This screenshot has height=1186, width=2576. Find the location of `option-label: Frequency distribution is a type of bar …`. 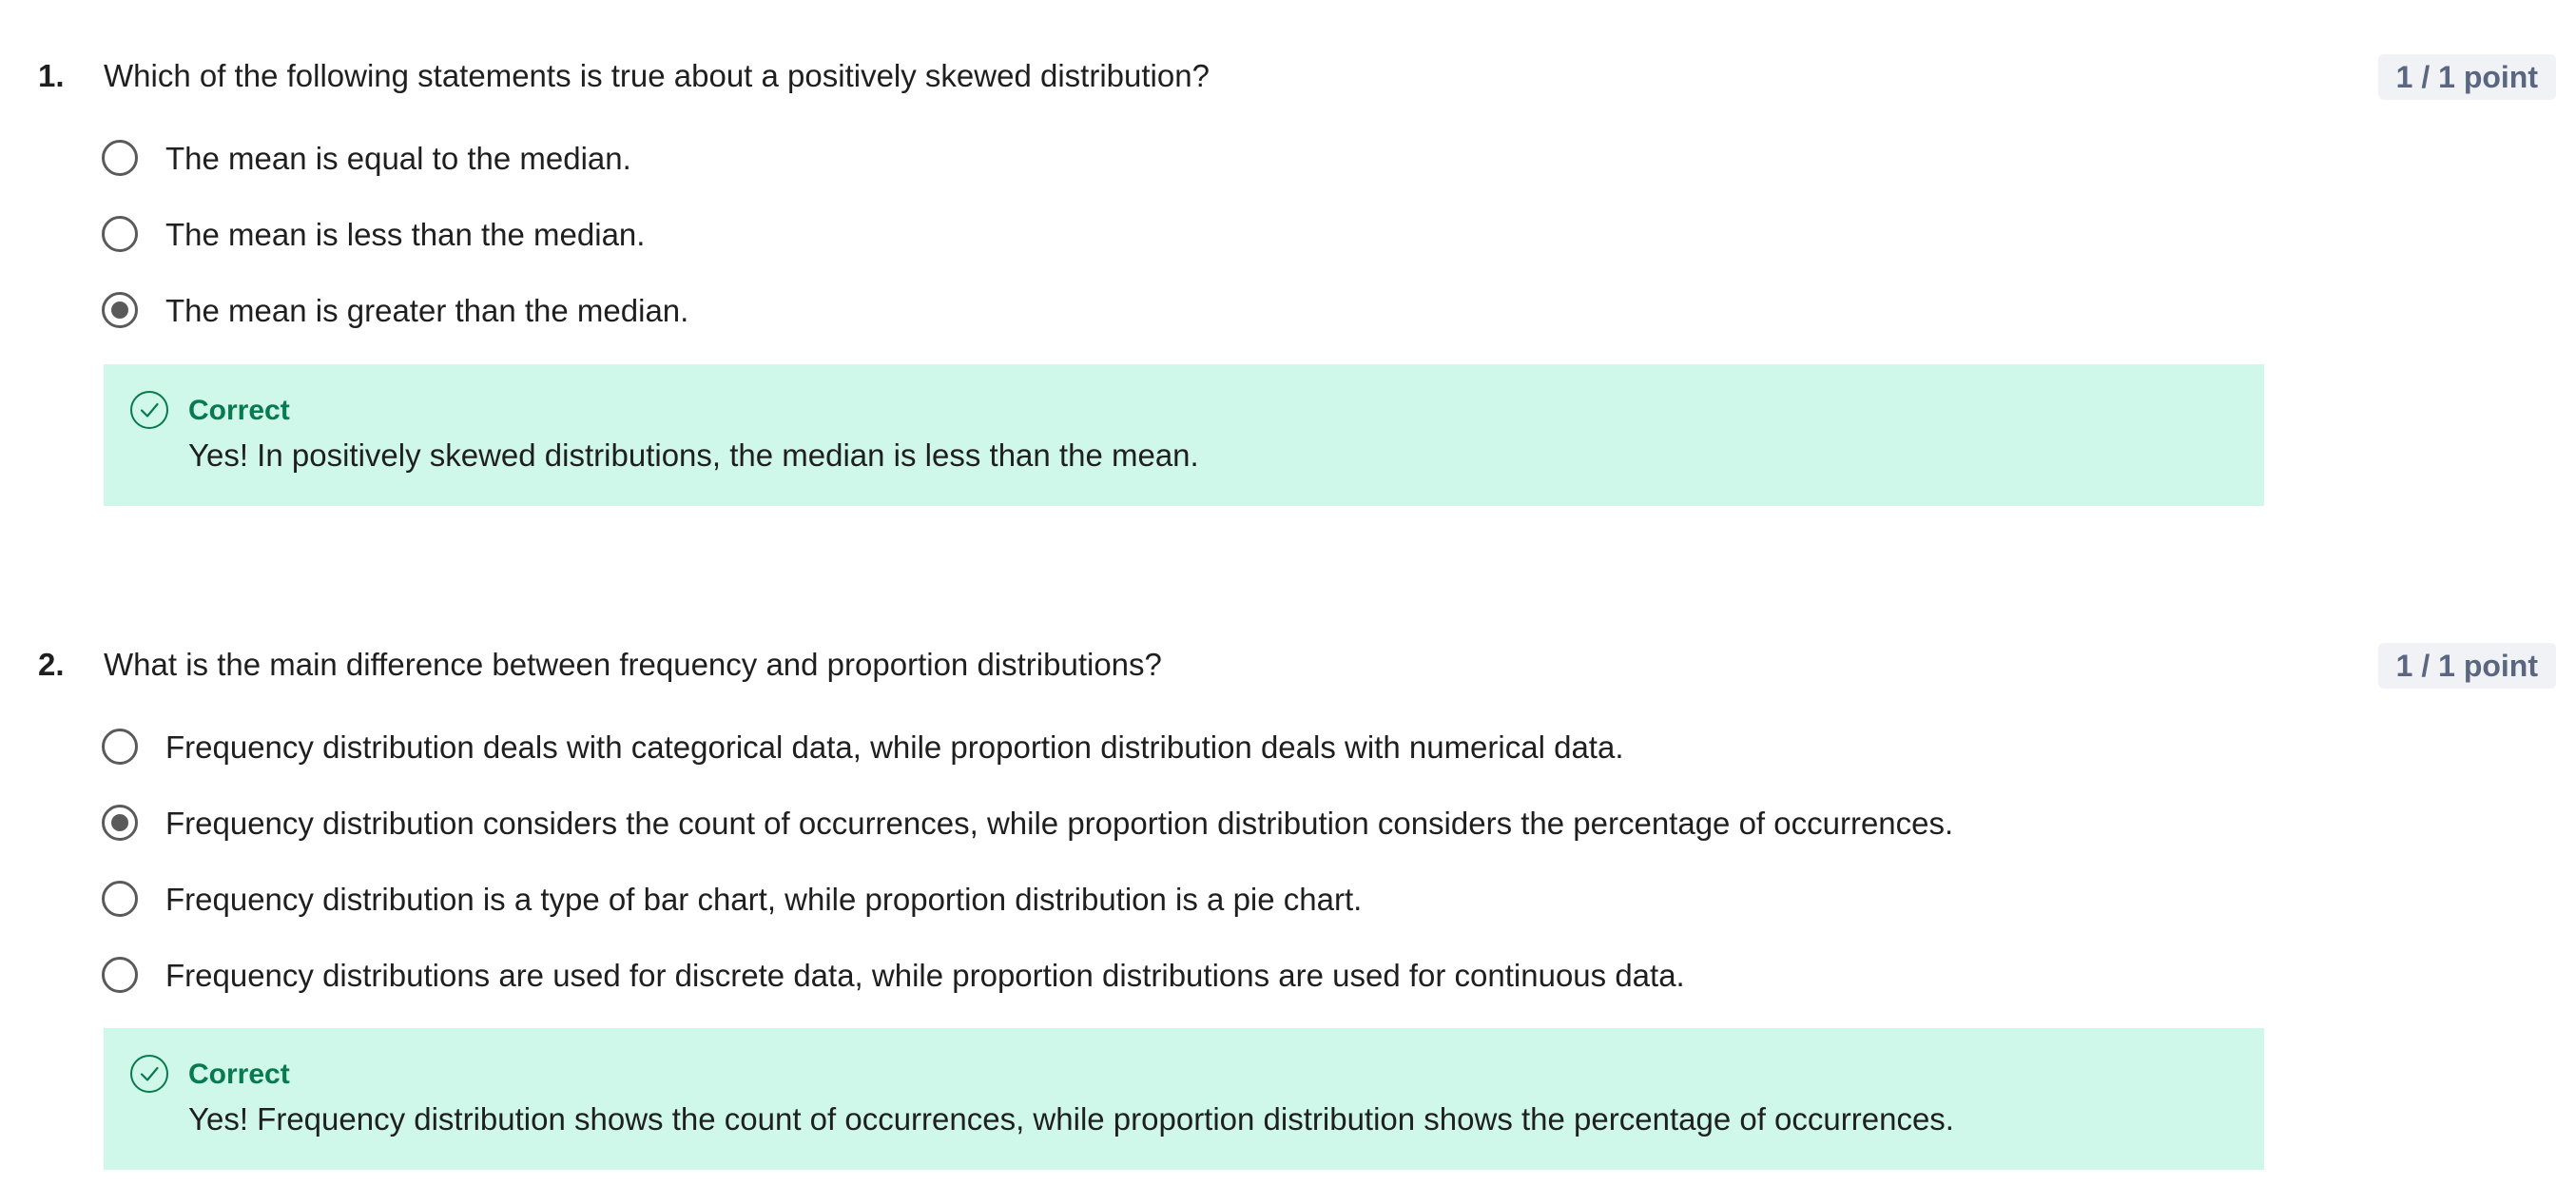

option-label: Frequency distribution is a type of bar … is located at coordinates (764, 899).